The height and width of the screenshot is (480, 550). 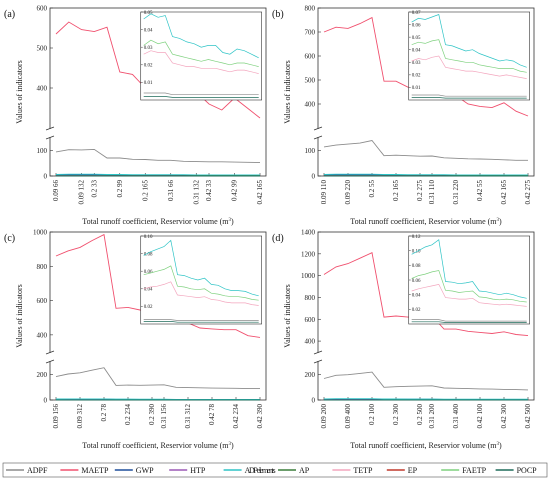 What do you see at coordinates (416, 13) in the screenshot?
I see `inset-y-tick-label: 0.07` at bounding box center [416, 13].